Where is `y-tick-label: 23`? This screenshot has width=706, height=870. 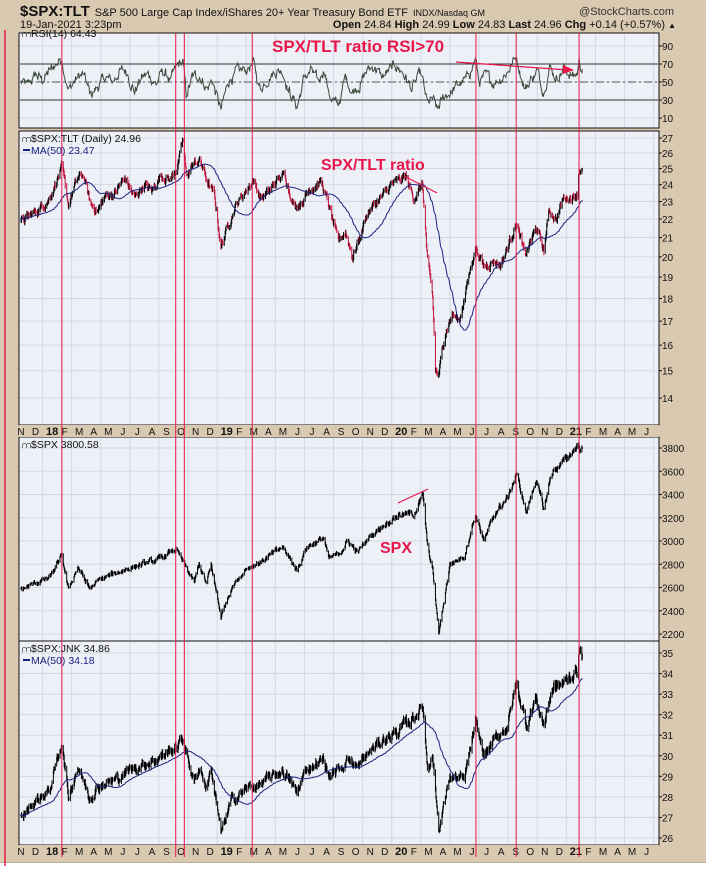
y-tick-label: 23 is located at coordinates (668, 202).